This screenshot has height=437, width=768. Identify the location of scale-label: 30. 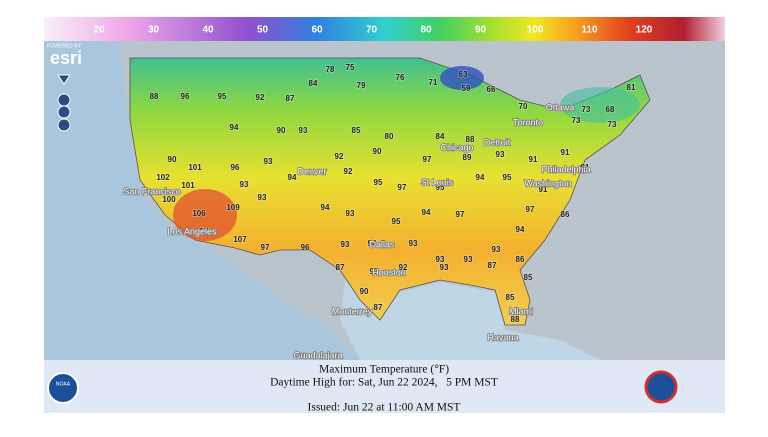
(154, 30).